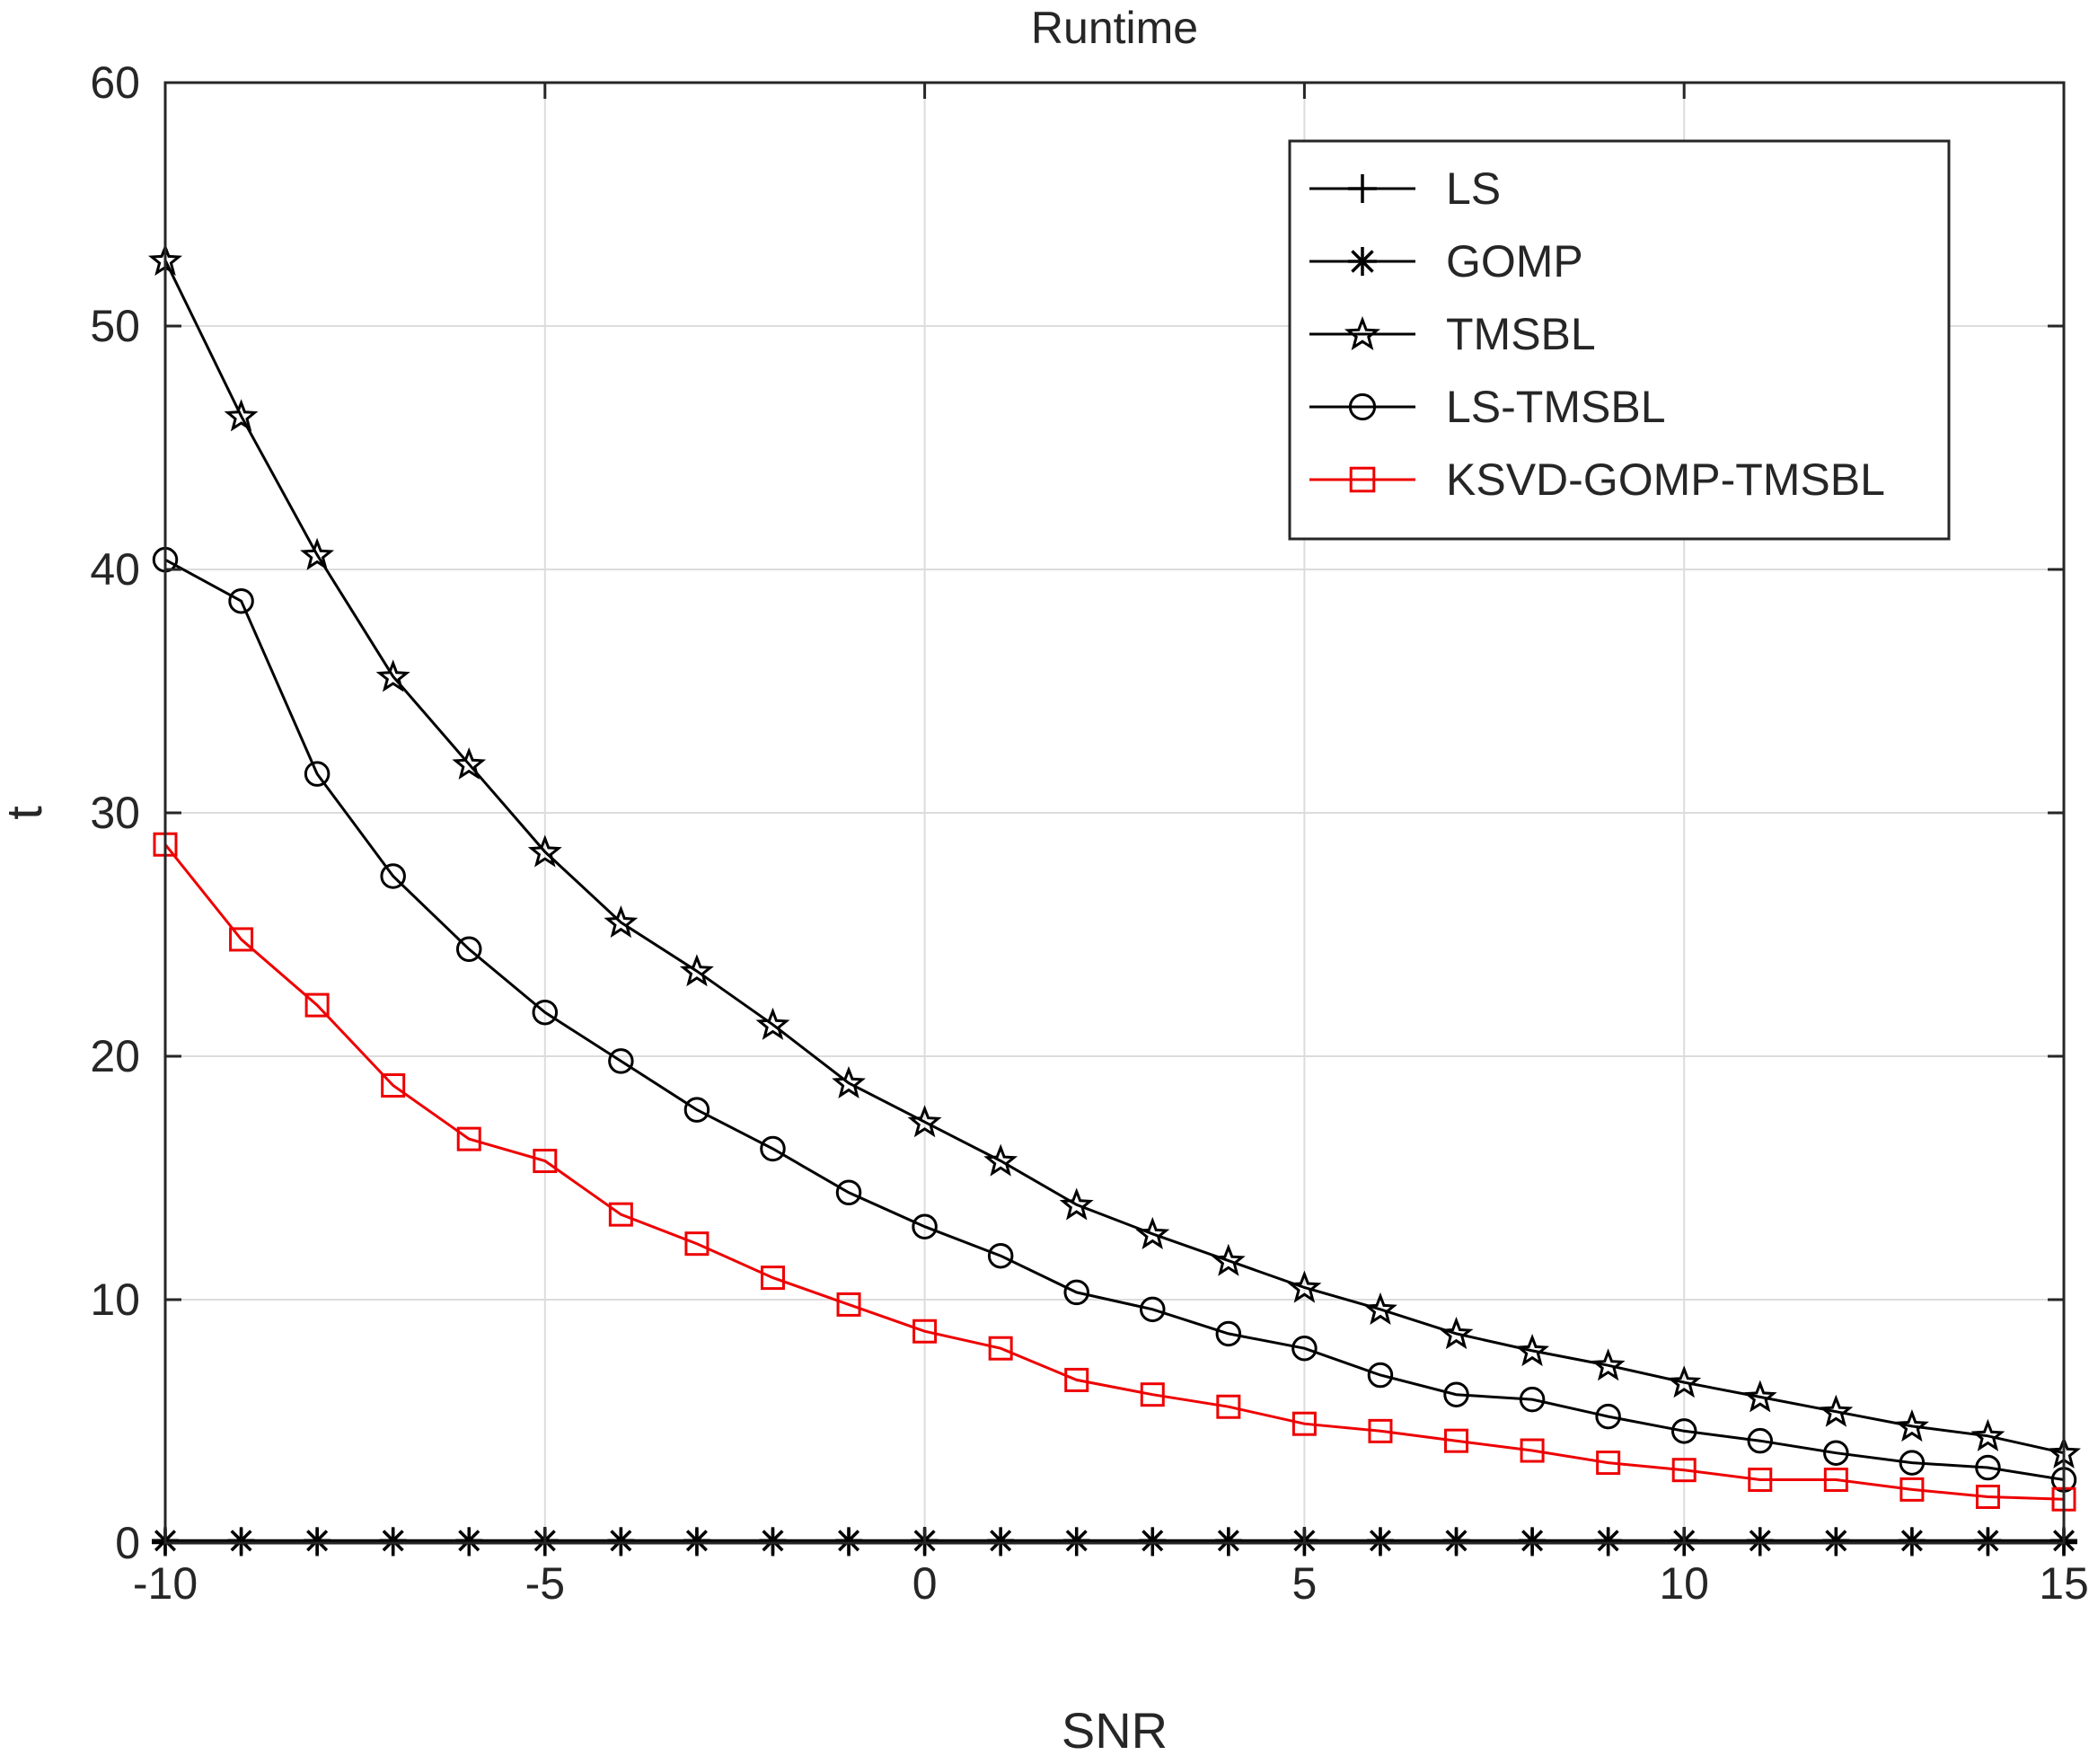 This screenshot has width=2089, height=1764. What do you see at coordinates (1556, 407) in the screenshot?
I see `legend-label: LS-TMSBL` at bounding box center [1556, 407].